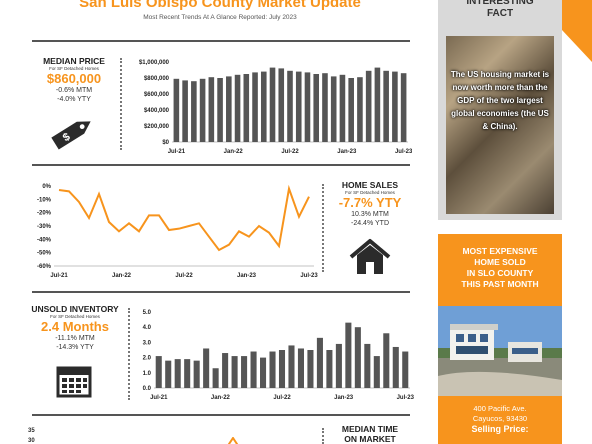 This screenshot has width=592, height=444. What do you see at coordinates (147, 374) in the screenshot?
I see `y-tick-label: 1.0` at bounding box center [147, 374].